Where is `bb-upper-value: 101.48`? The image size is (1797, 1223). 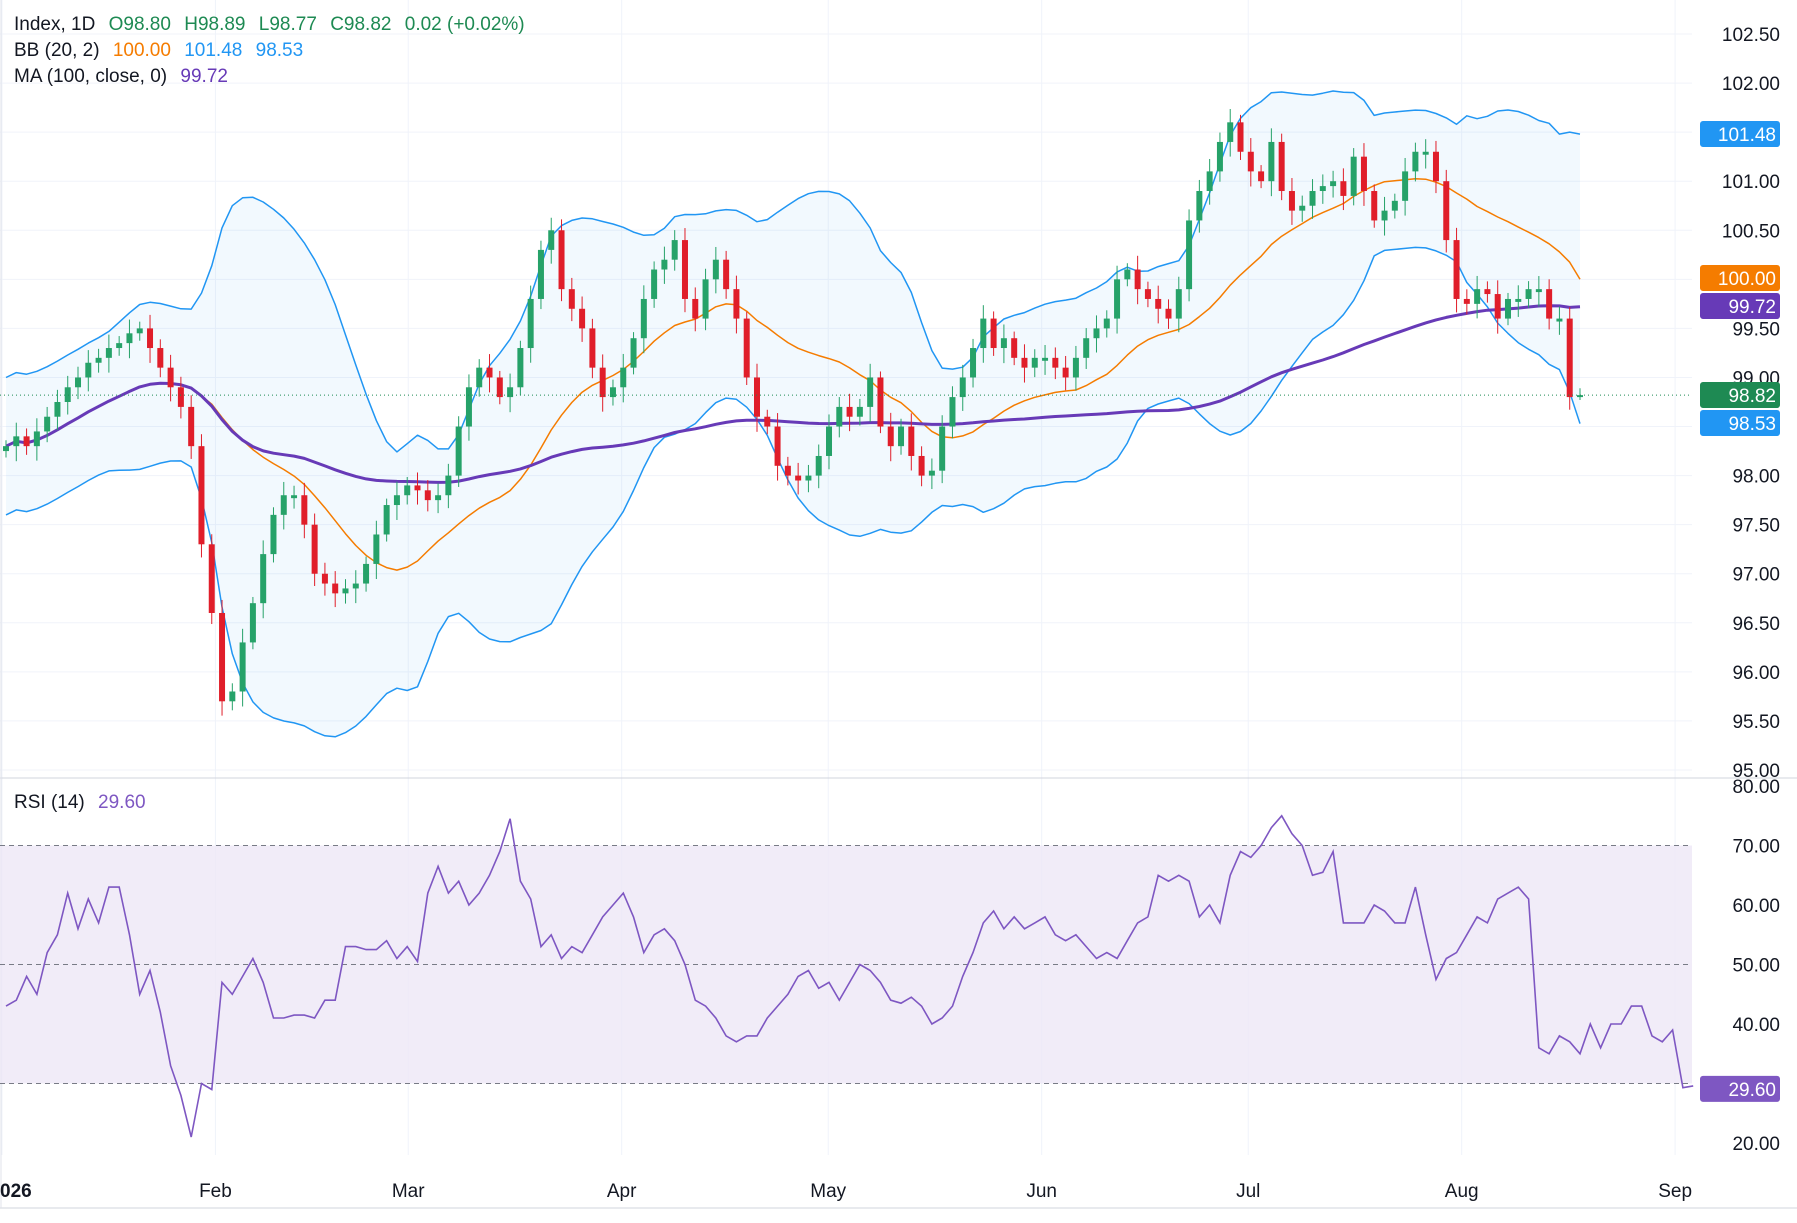
bb-upper-value: 101.48 is located at coordinates (213, 50).